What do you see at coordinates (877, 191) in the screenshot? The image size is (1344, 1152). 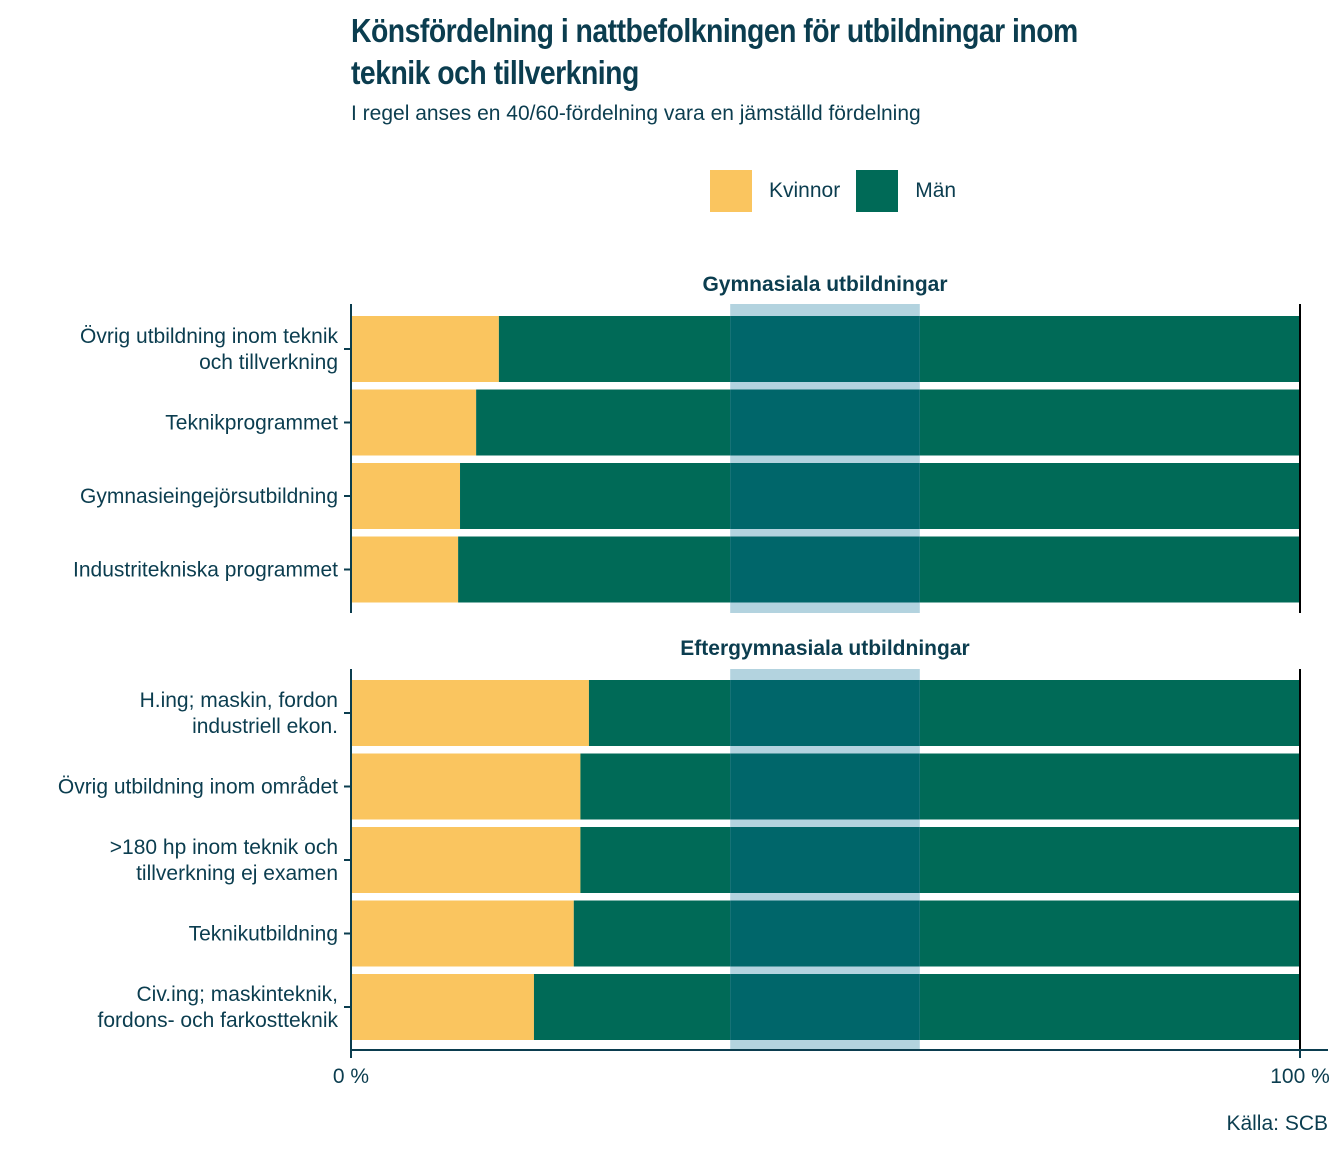 I see `legend-swatch-man` at bounding box center [877, 191].